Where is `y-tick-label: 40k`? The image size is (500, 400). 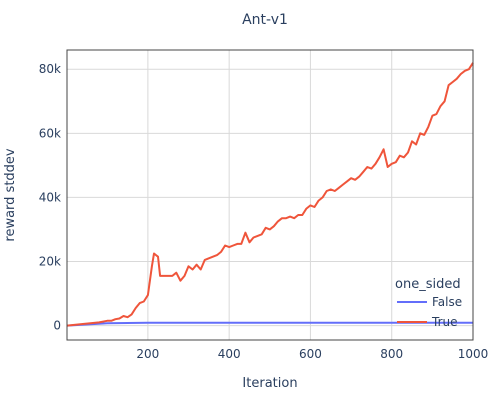 y-tick-label: 40k is located at coordinates (50, 197).